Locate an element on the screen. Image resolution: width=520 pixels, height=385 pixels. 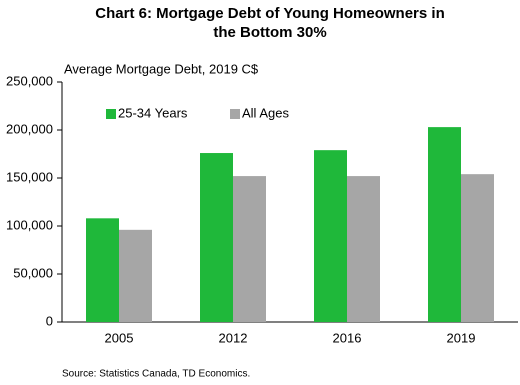
legend-label: 25-34 Years is located at coordinates (153, 112).